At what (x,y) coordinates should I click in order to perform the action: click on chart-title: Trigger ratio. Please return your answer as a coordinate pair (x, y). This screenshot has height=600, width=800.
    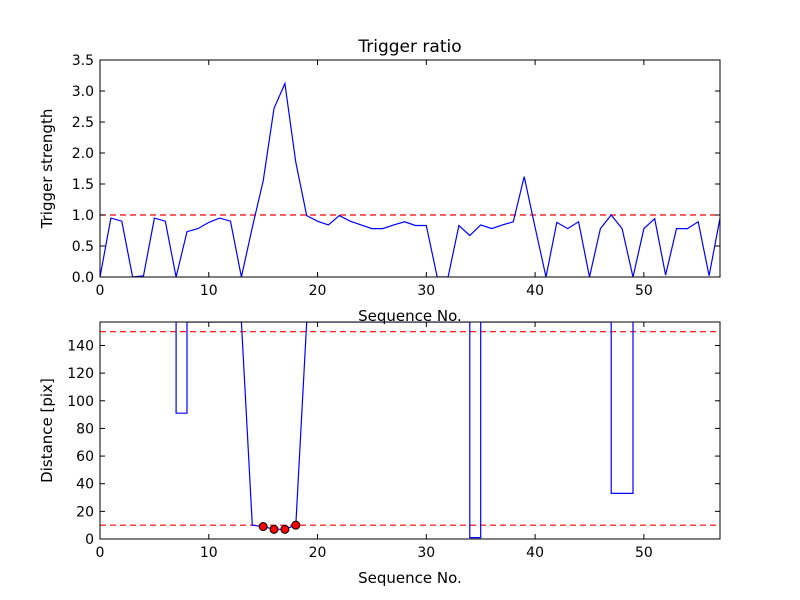
    Looking at the image, I should click on (409, 47).